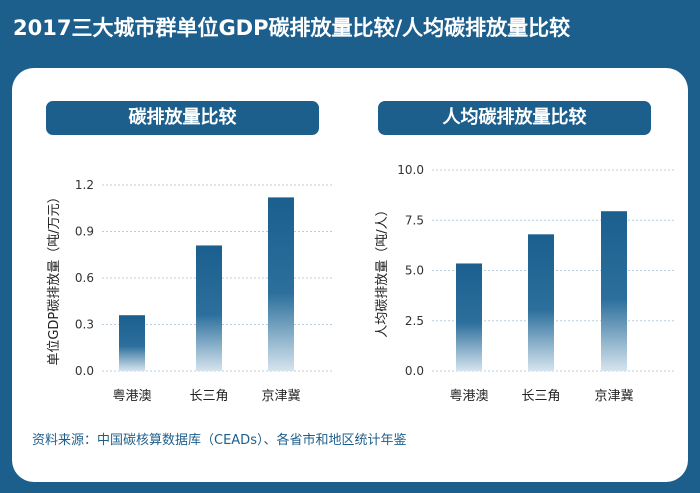  What do you see at coordinates (292, 28) in the screenshot?
I see `page-title: 2017三大城市群单位GDP碳排放量比较/人均碳排放量比较` at bounding box center [292, 28].